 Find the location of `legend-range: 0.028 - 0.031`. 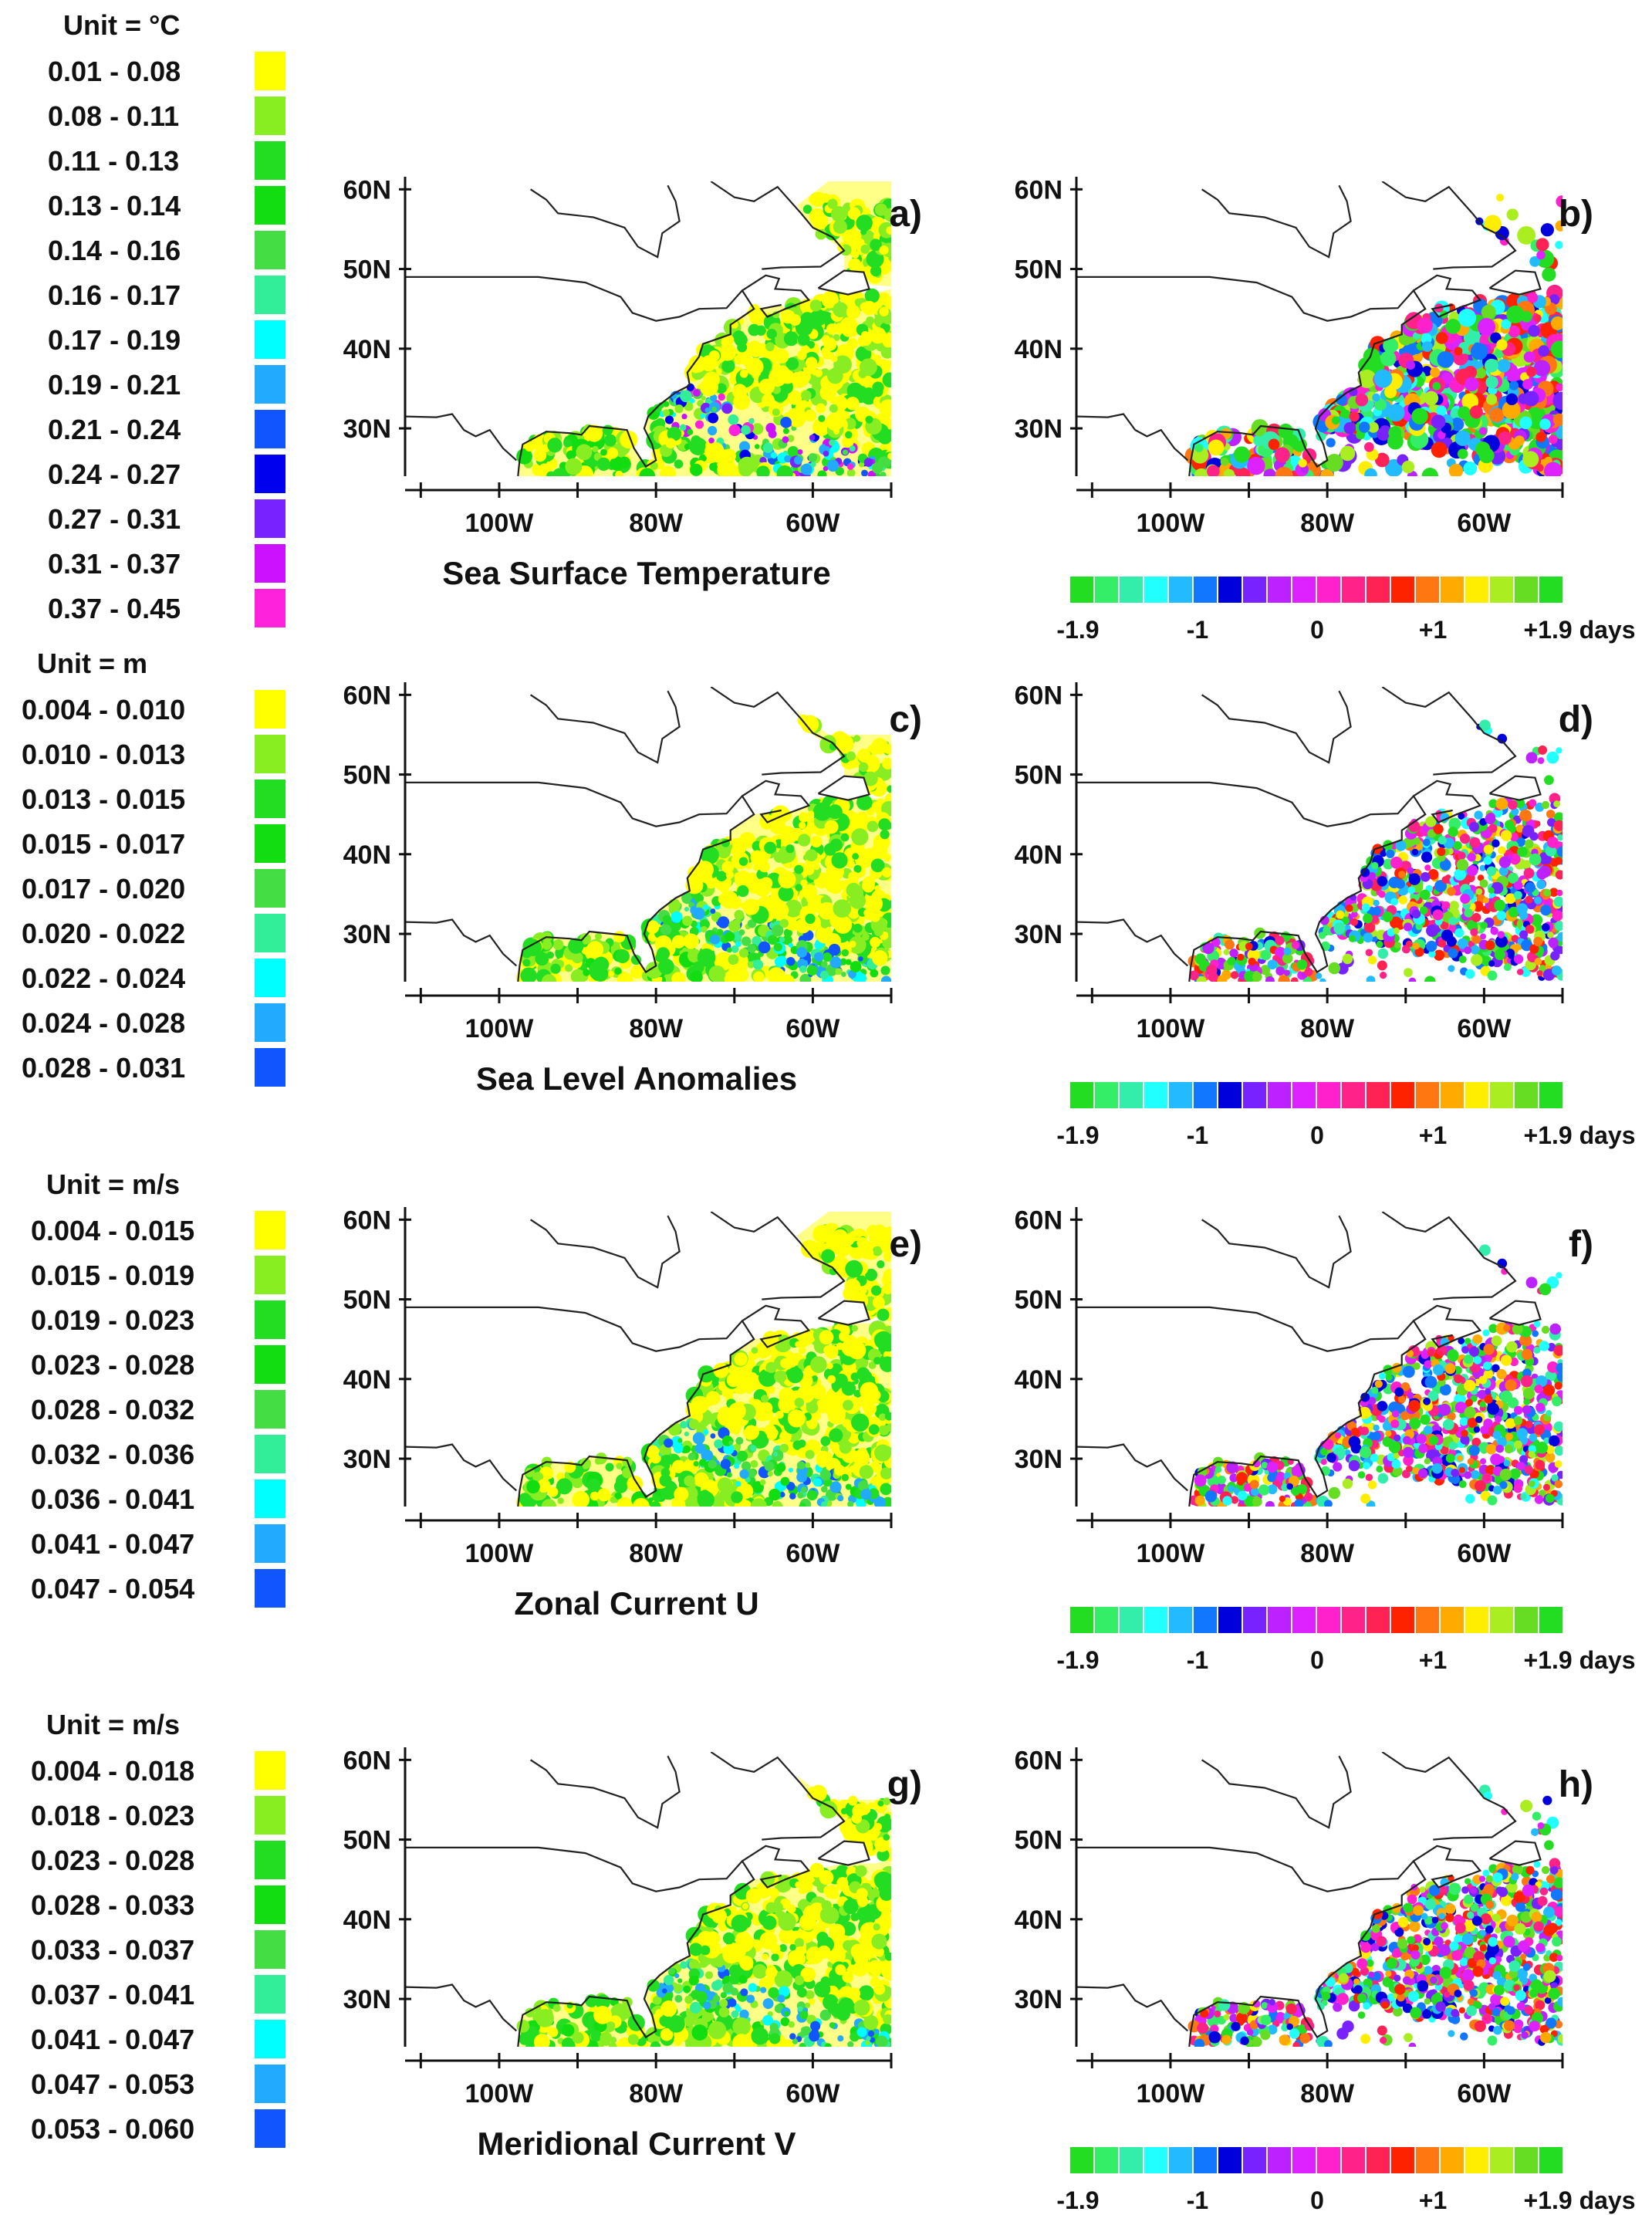

legend-range: 0.028 - 0.031 is located at coordinates (103, 1068).